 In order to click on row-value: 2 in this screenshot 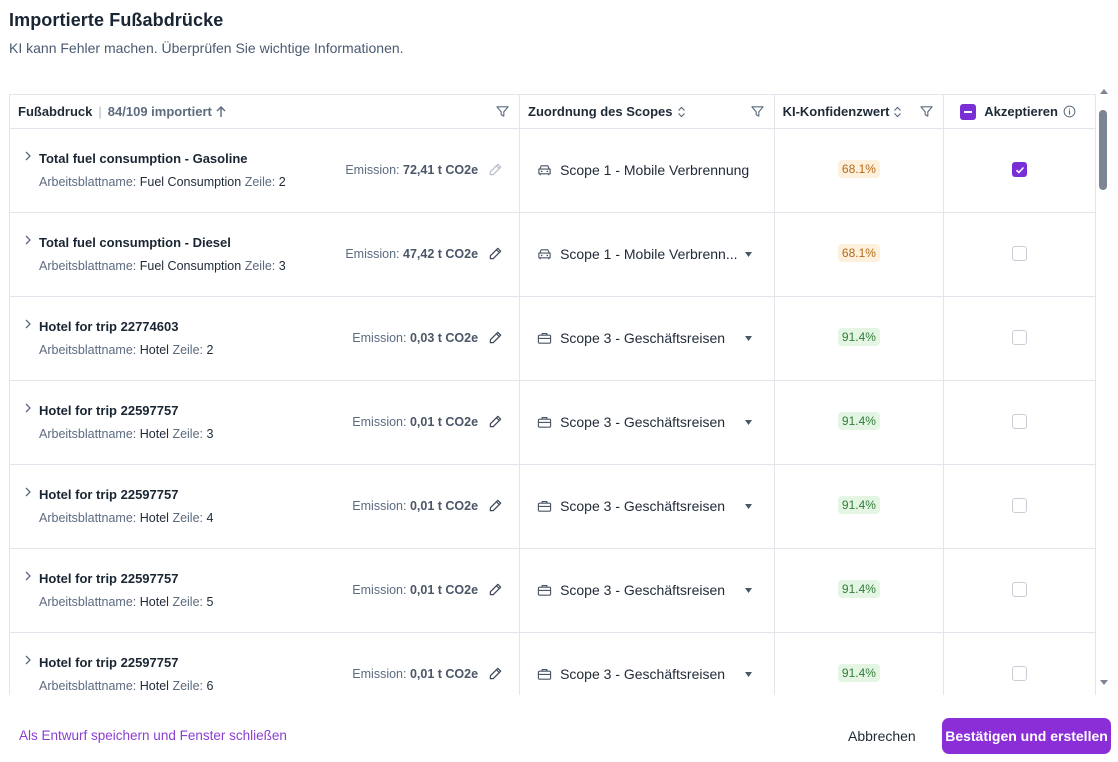, I will do `click(210, 350)`.